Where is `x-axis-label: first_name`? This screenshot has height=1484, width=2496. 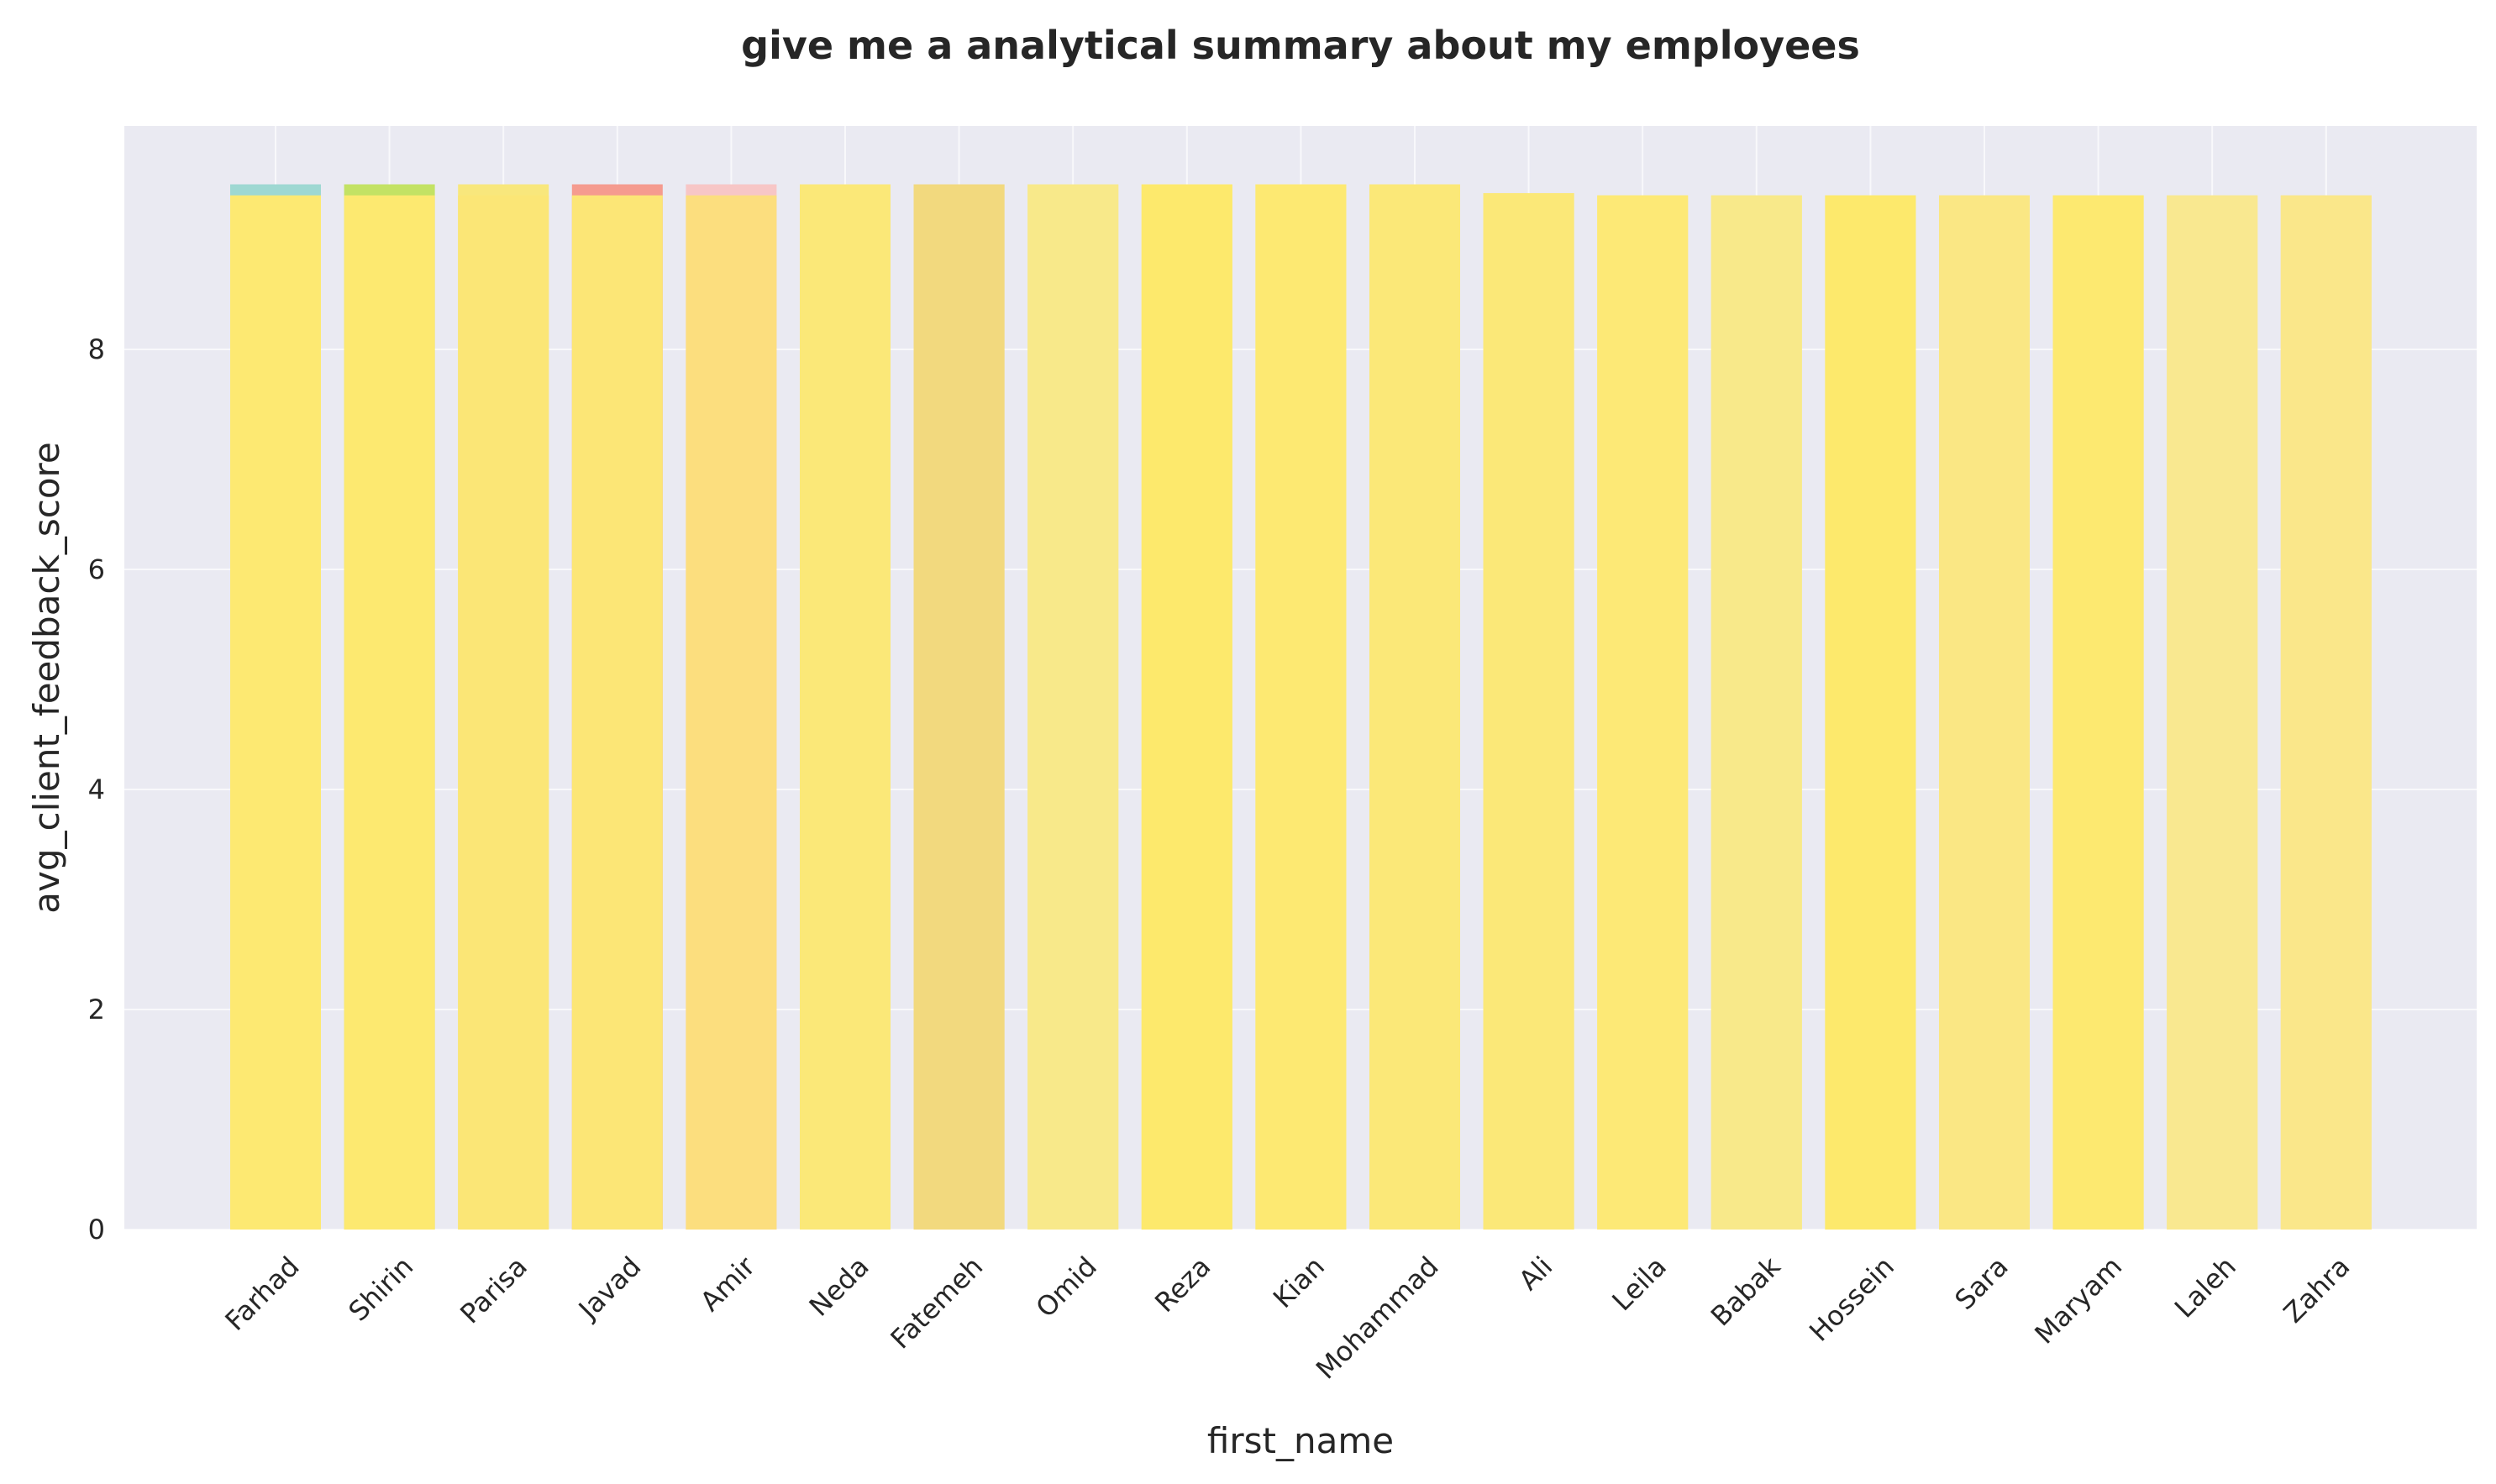 x-axis-label: first_name is located at coordinates (1300, 1441).